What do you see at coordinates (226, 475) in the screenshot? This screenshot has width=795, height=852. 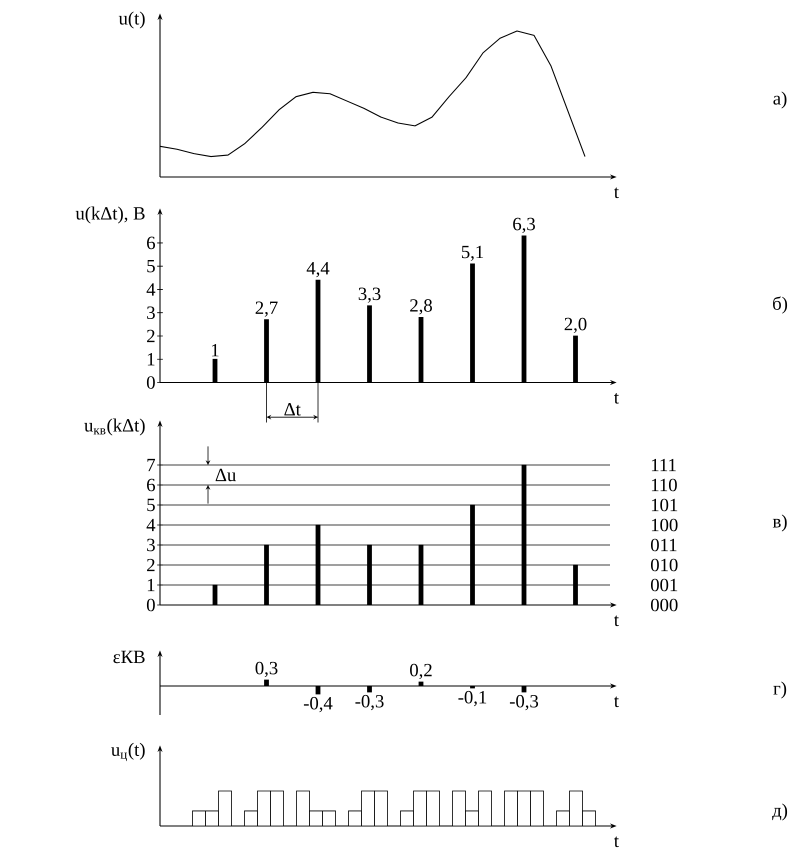 I see `annotation: Δu` at bounding box center [226, 475].